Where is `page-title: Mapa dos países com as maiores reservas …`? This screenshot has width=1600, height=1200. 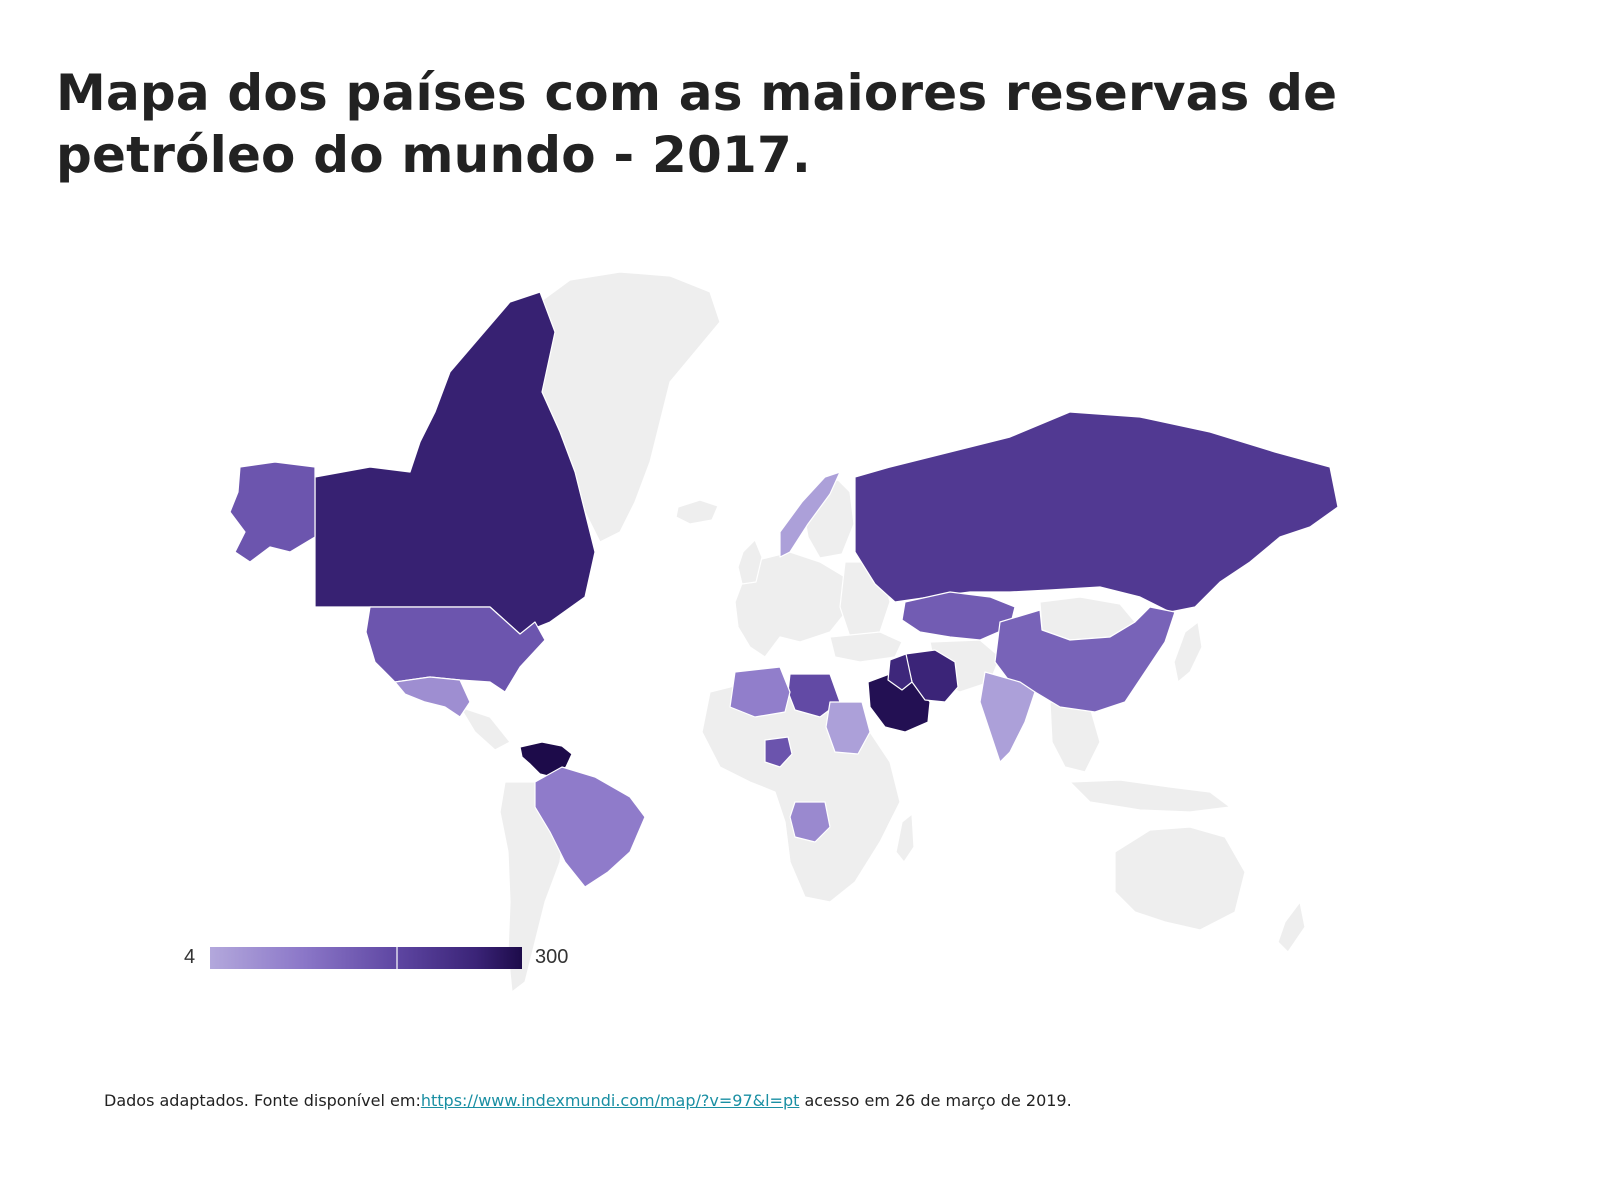 page-title: Mapa dos países com as maiores reservas … is located at coordinates (697, 124).